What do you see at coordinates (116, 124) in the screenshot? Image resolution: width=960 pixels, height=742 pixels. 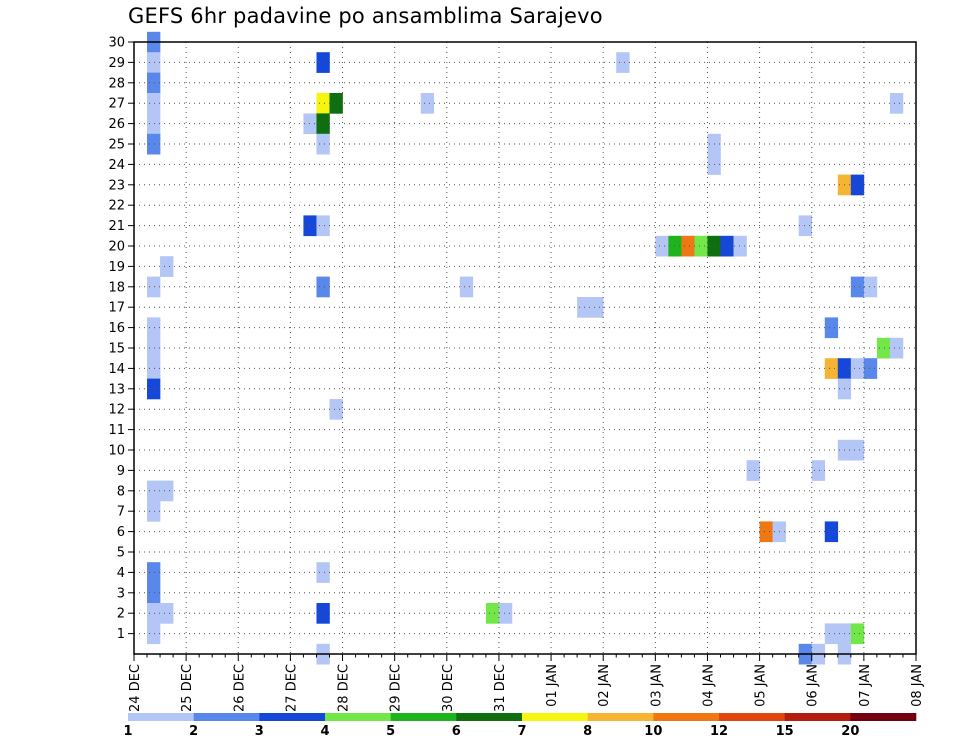 I see `y-tick-label: 26` at bounding box center [116, 124].